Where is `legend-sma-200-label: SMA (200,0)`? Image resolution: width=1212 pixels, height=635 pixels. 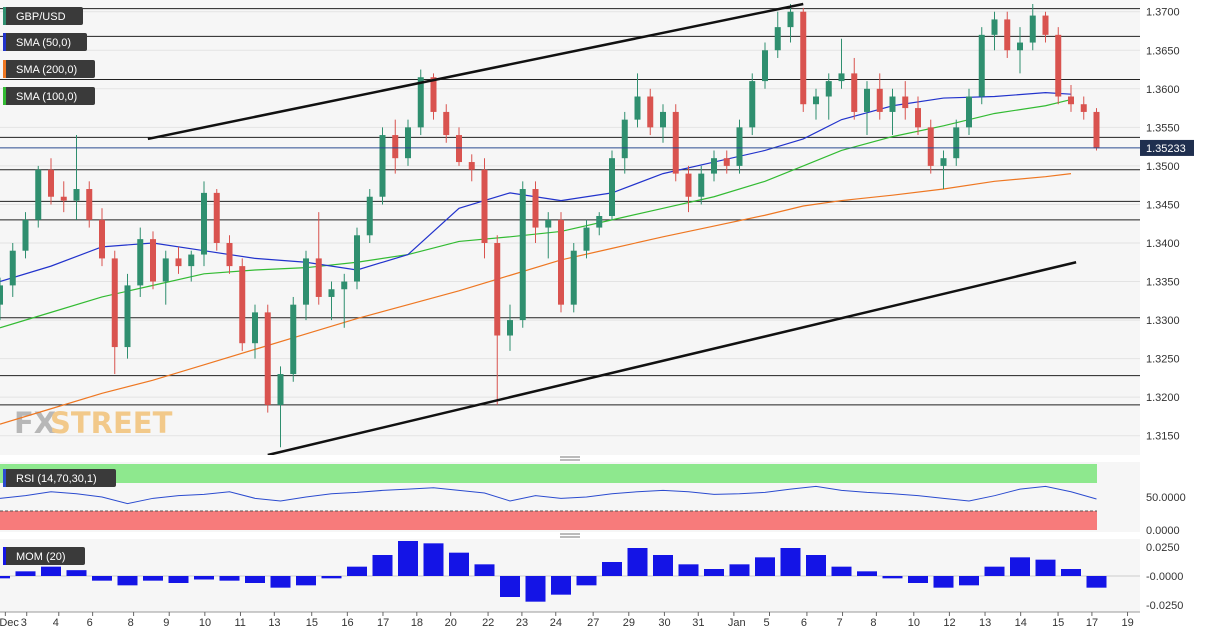 legend-sma-200-label: SMA (200,0) is located at coordinates (46, 70).